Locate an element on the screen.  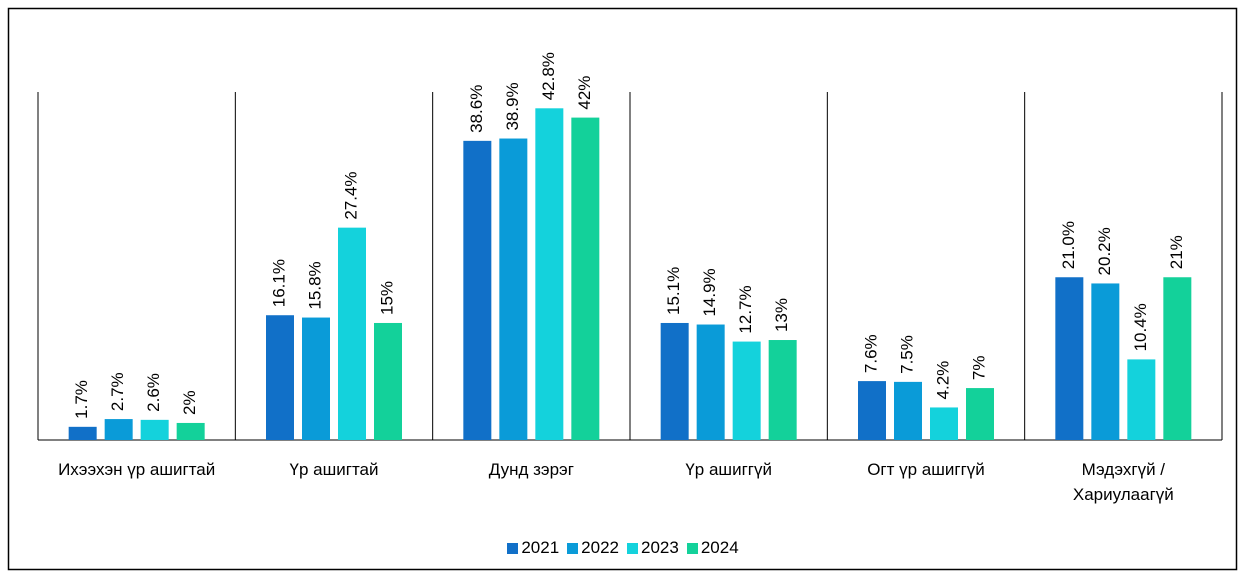
x-tick-label: Үр ашигтай is located at coordinates (334, 469).